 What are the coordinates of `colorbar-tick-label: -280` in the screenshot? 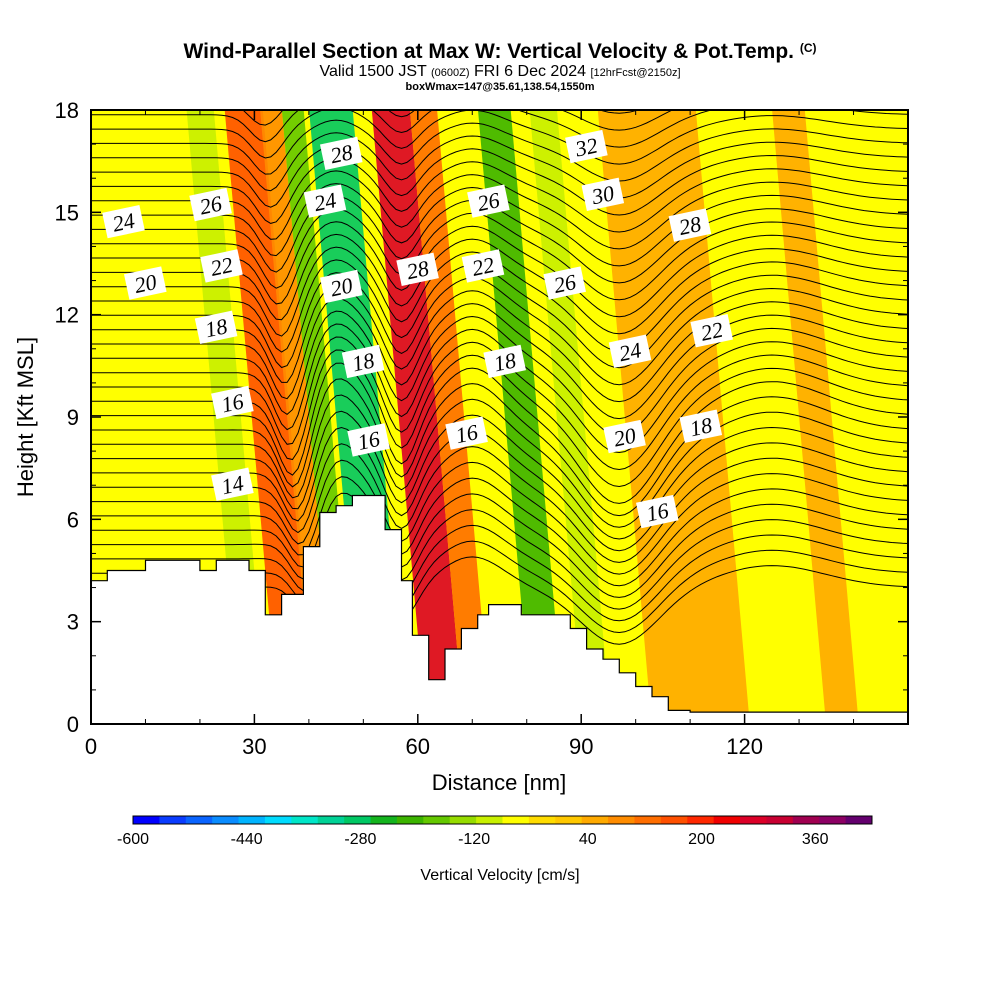 It's located at (360, 839).